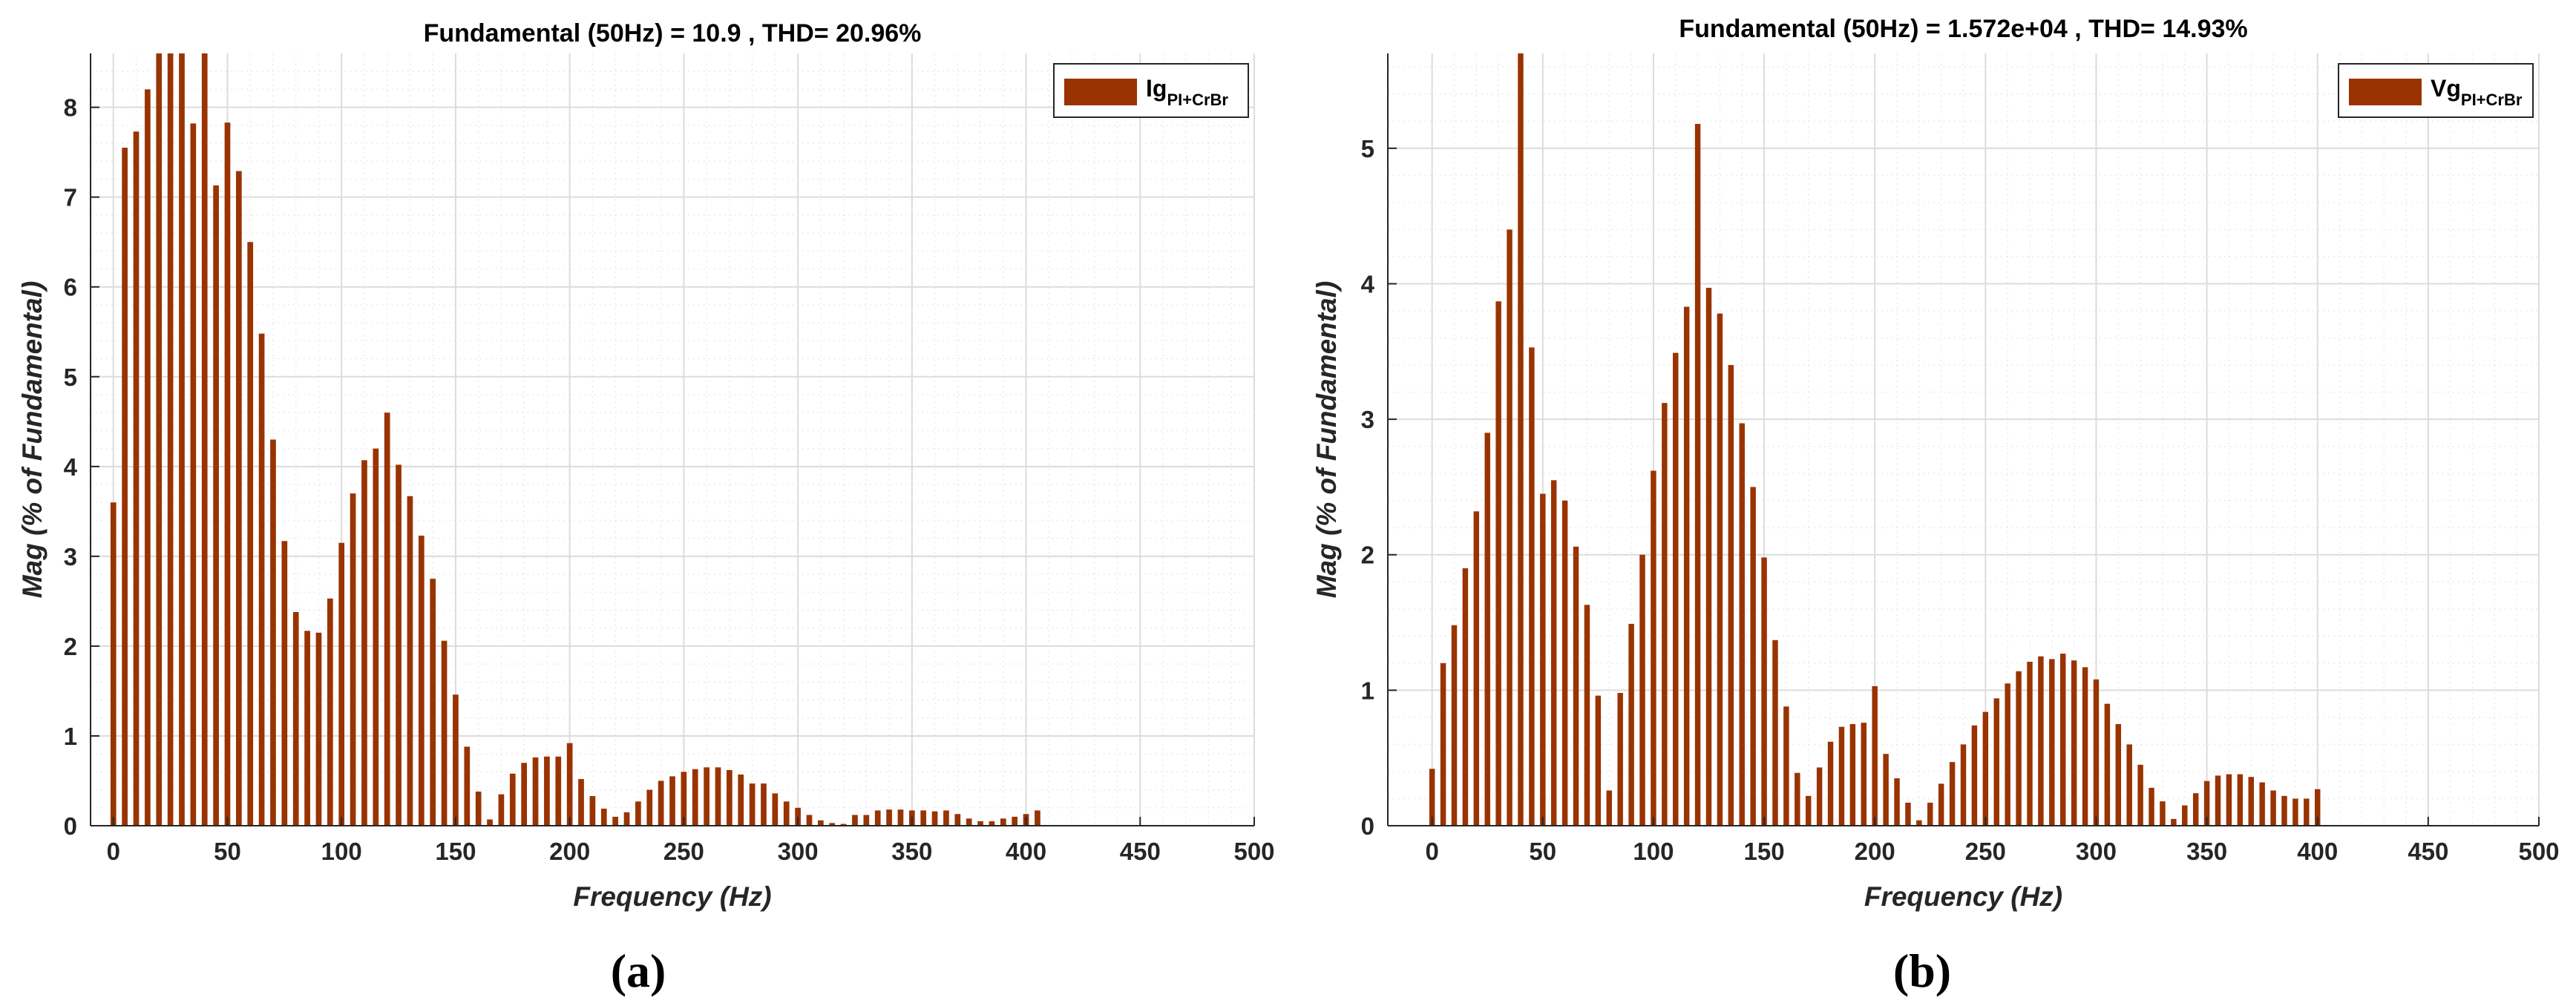 Image resolution: width=2576 pixels, height=1006 pixels. I want to click on y-tick-label: 2, so click(1367, 555).